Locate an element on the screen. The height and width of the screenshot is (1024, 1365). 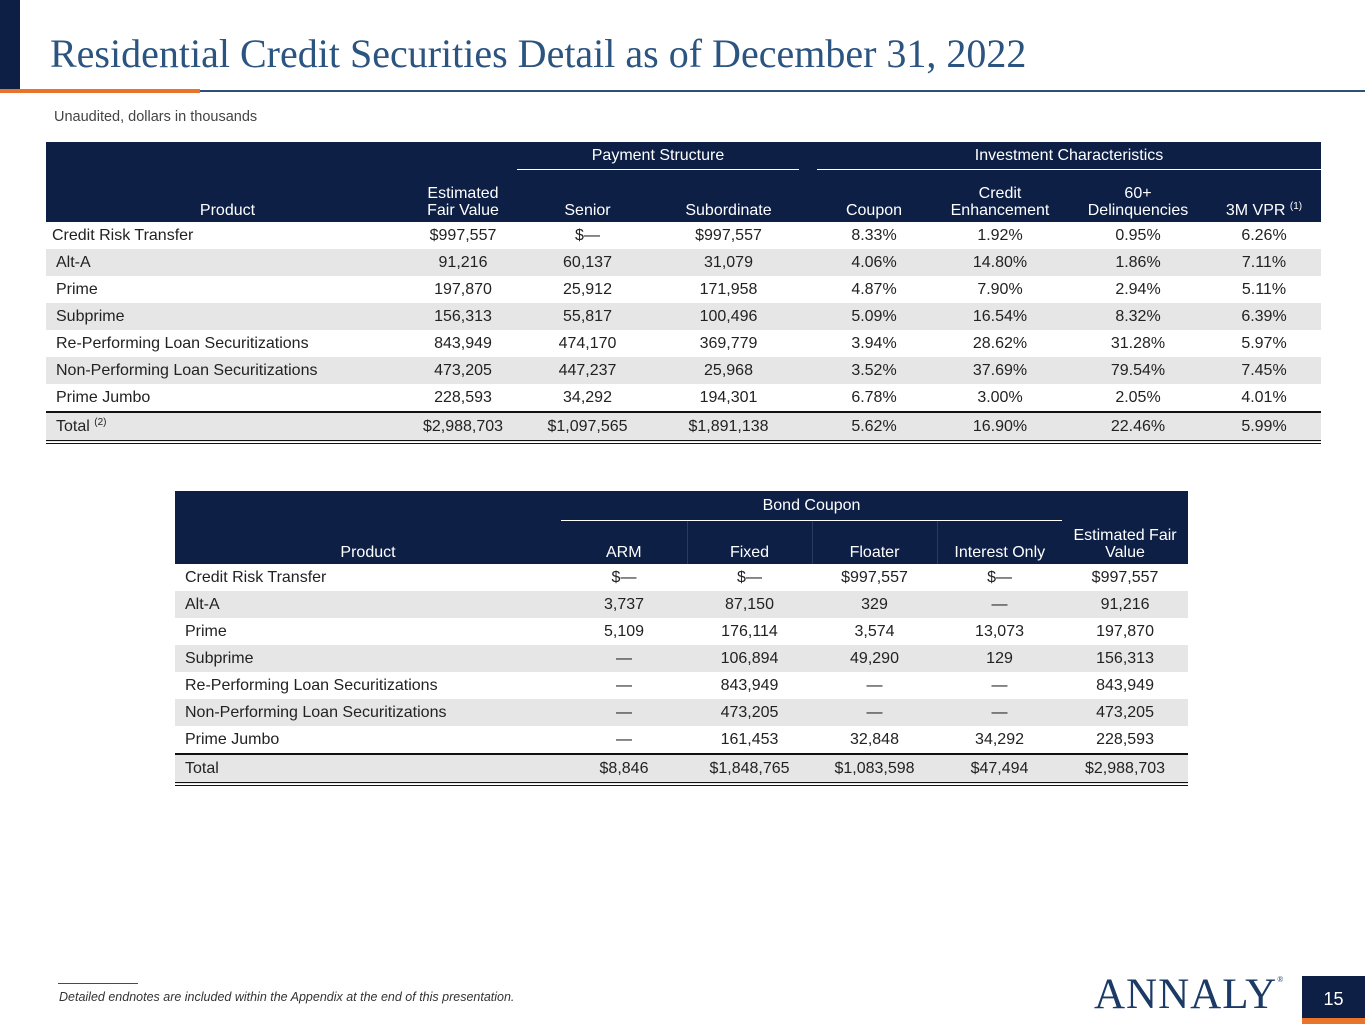
annaly-logo: ANNALY® is located at coordinates (1189, 994).